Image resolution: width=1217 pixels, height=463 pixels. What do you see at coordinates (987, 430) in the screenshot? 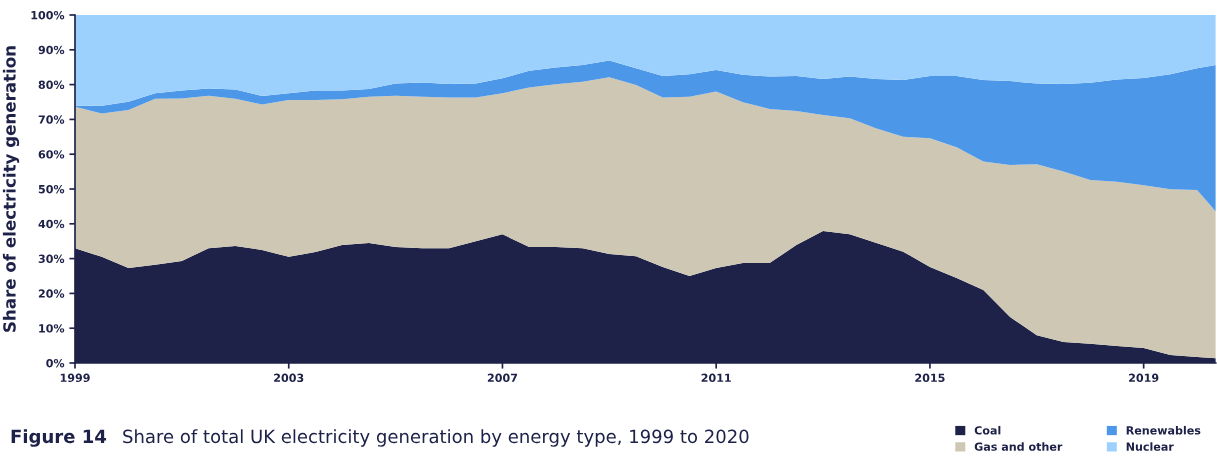
I see `legend-label: Coal` at bounding box center [987, 430].